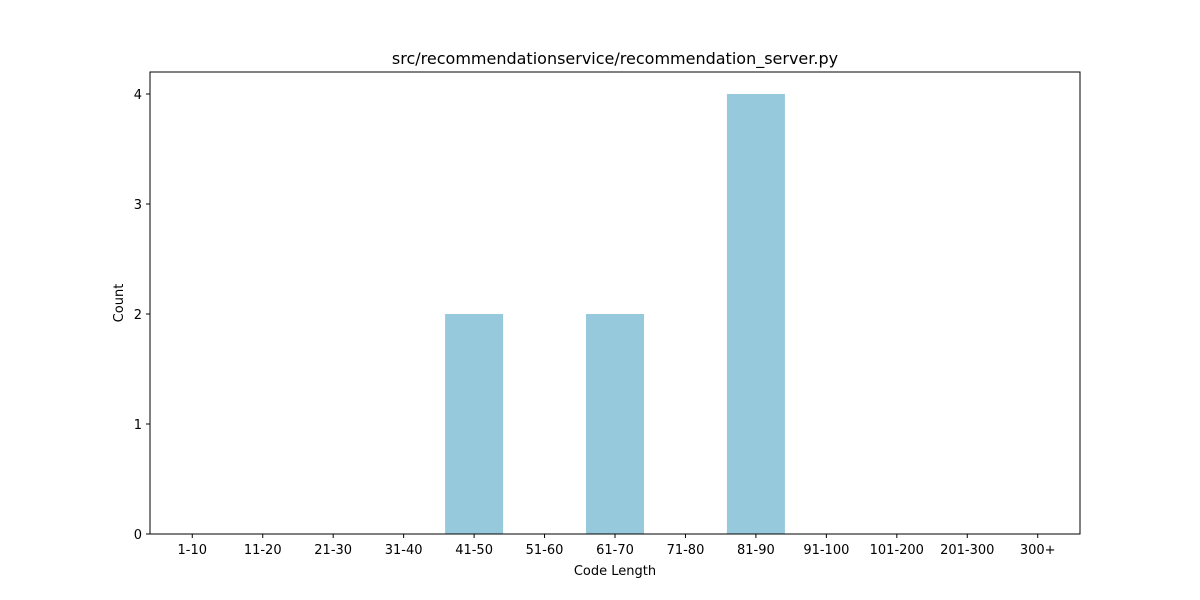 Image resolution: width=1200 pixels, height=600 pixels. I want to click on x-tick-label: 51-60, so click(545, 550).